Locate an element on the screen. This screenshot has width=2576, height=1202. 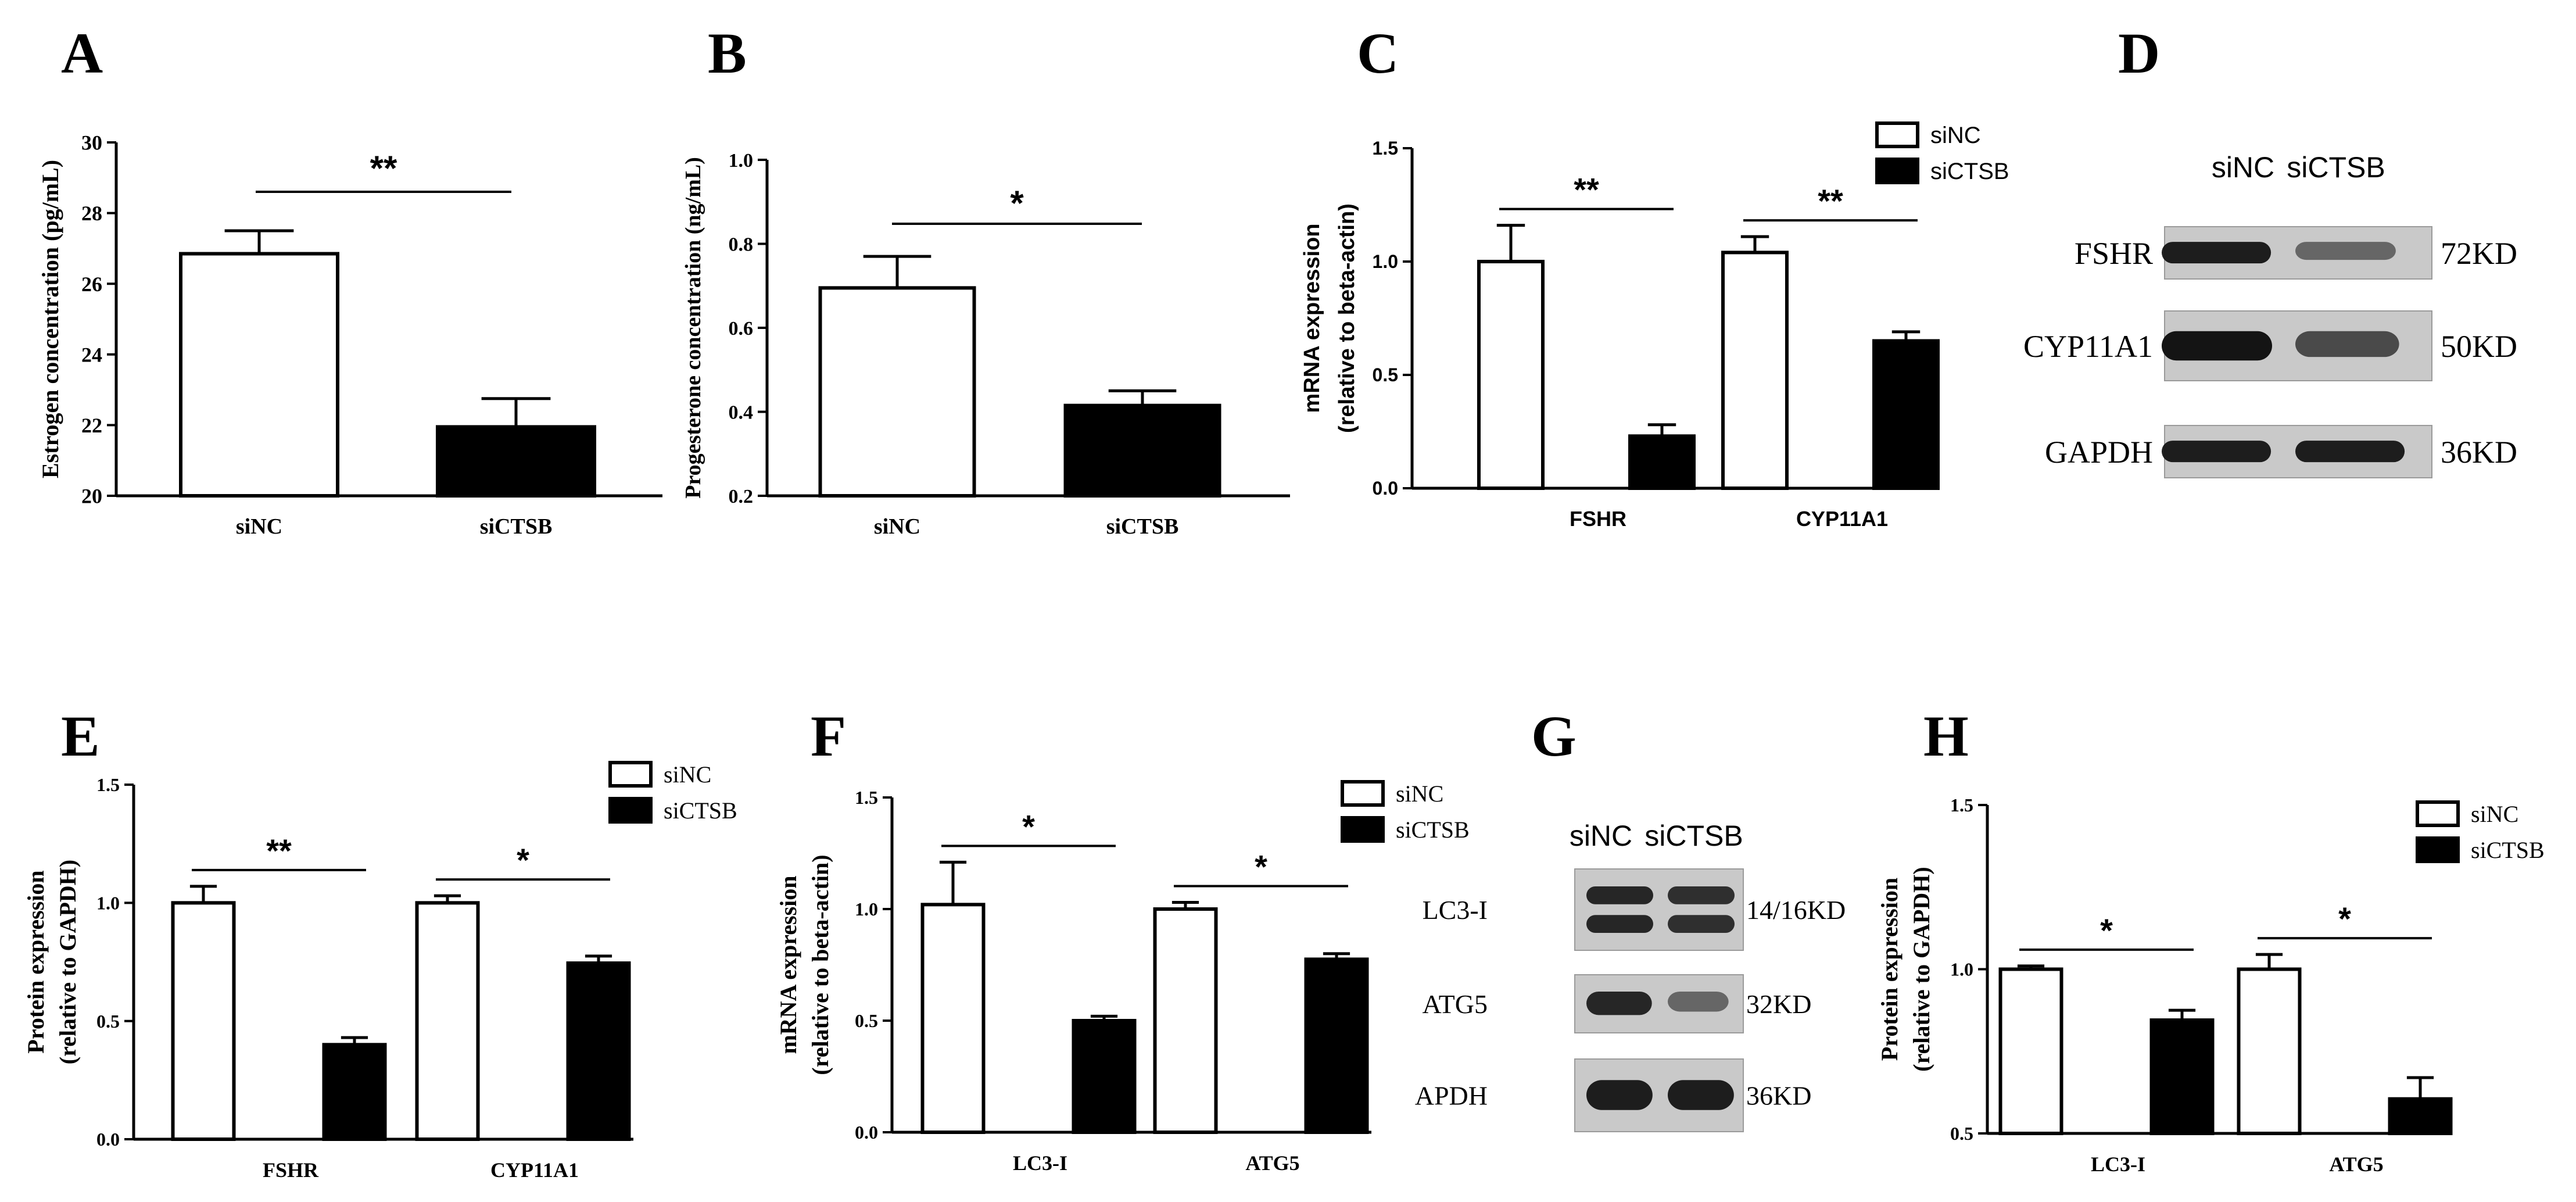
y-tick-label: 0.2 is located at coordinates (741, 497).